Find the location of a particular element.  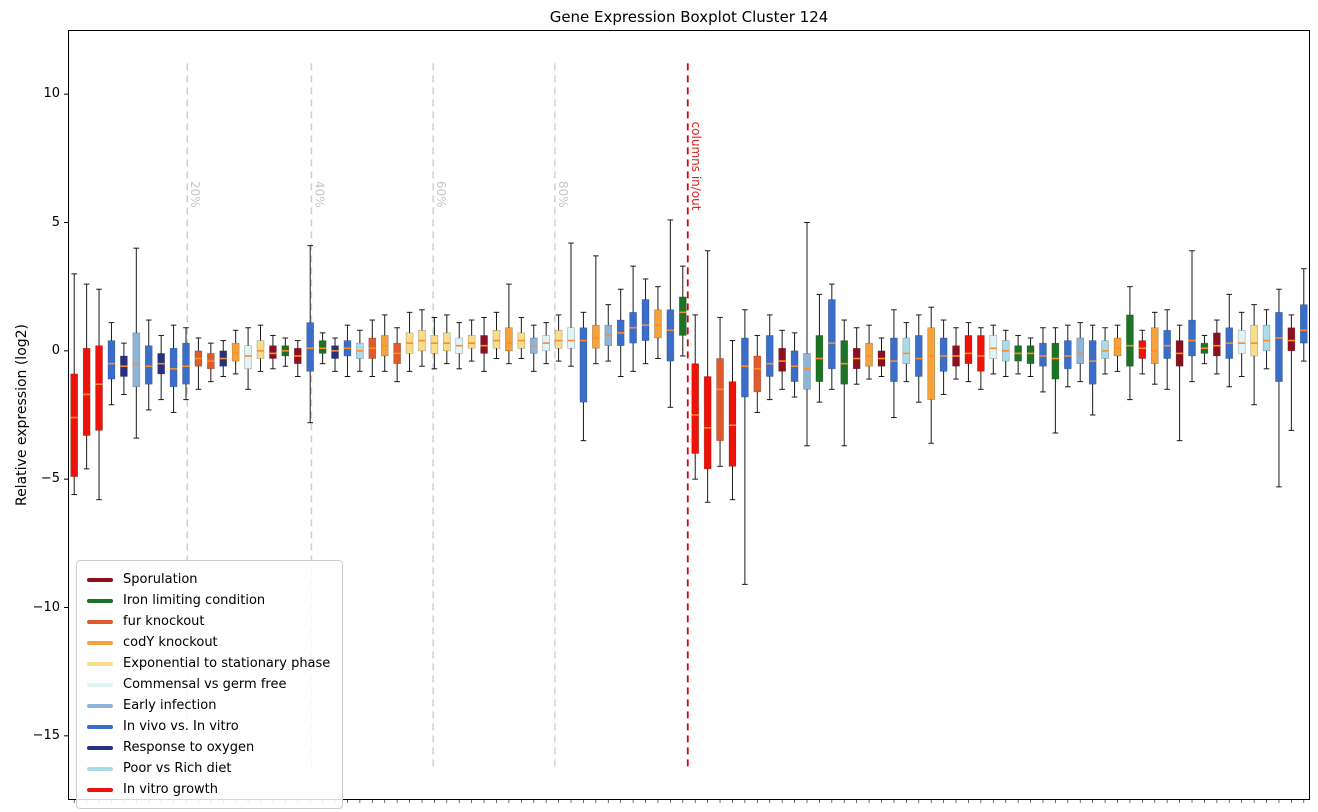

legend-item-label: fur knockout is located at coordinates (164, 621).